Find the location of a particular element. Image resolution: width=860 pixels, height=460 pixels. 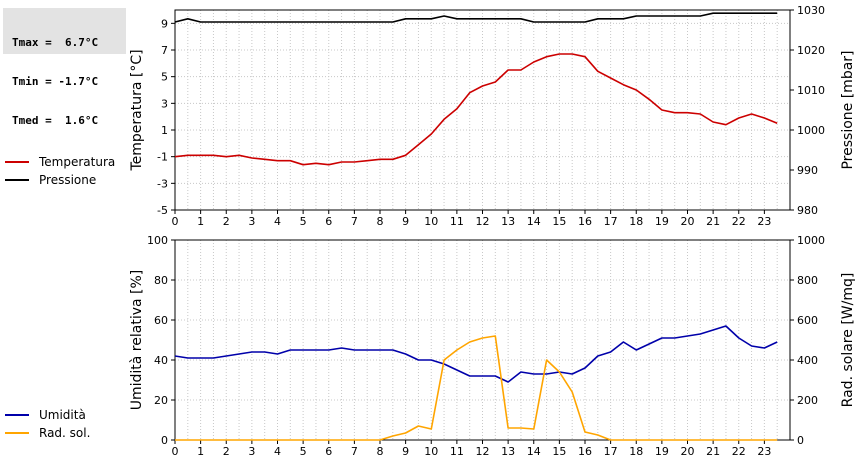

y-left-tick-label: -5 is located at coordinates (162, 210).